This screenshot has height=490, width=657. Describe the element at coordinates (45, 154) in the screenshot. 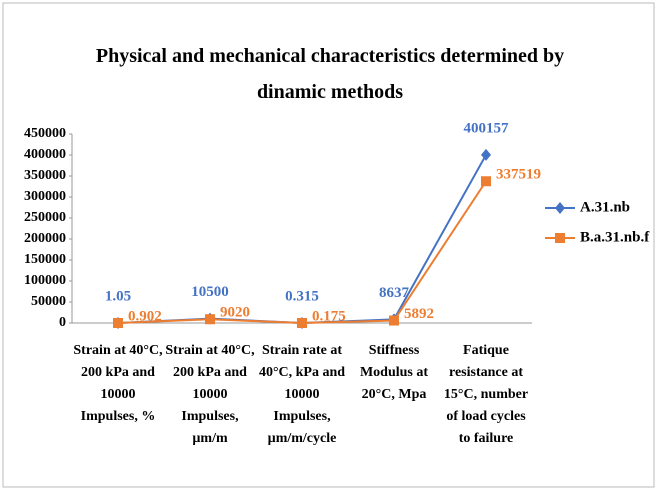

I see `y-tick-label: 400000` at that location.